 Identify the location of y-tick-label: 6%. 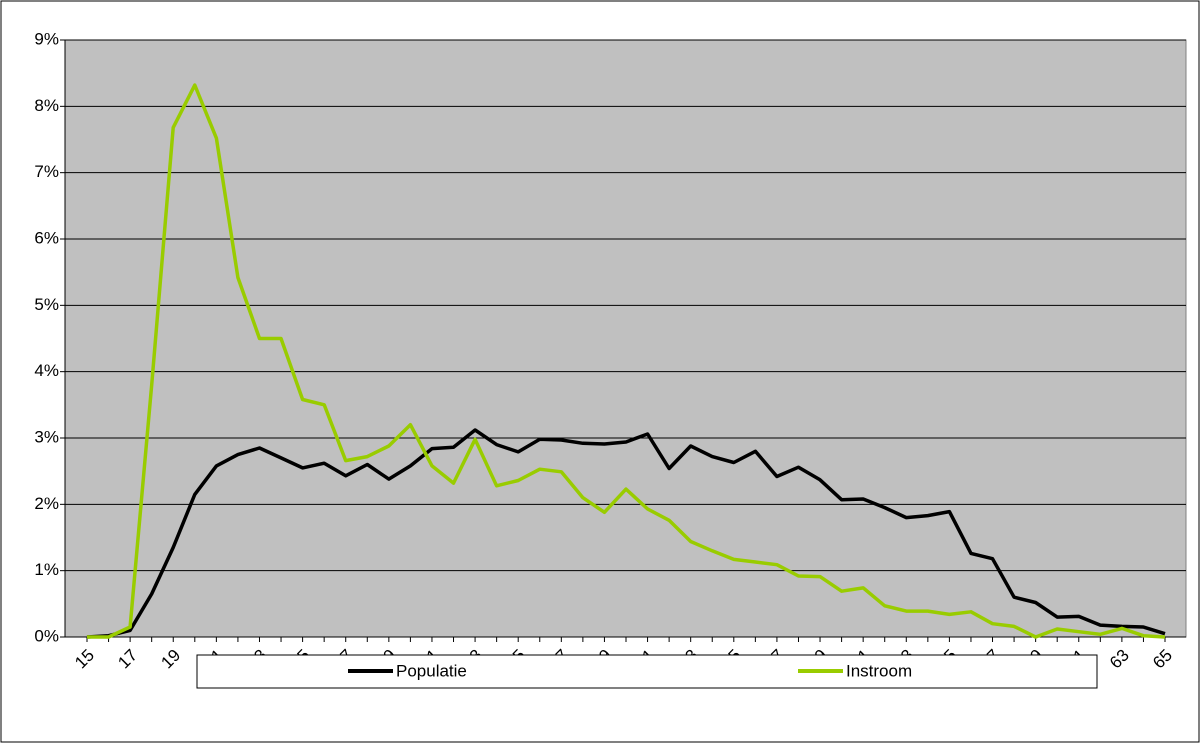
(46, 237).